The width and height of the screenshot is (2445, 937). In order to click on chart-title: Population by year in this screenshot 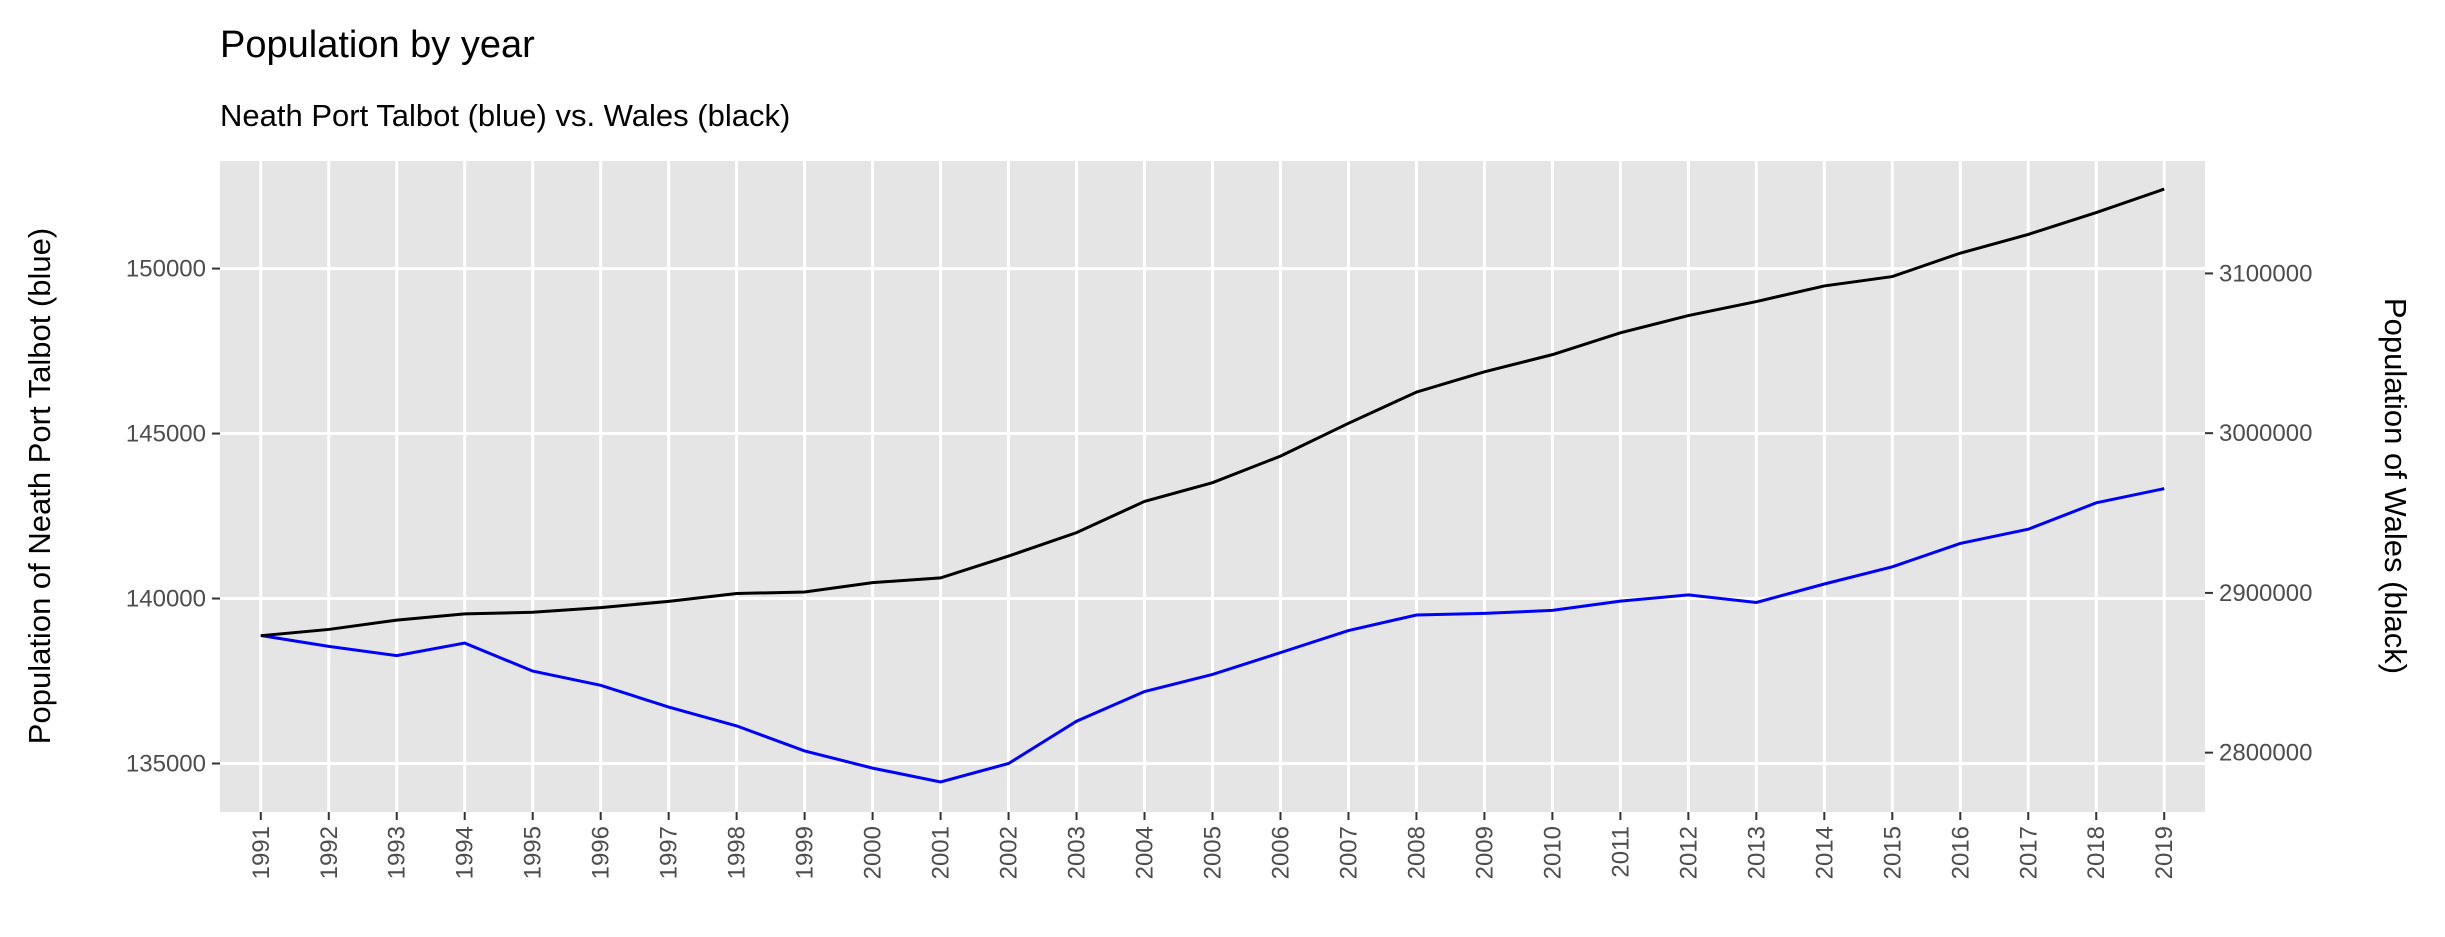, I will do `click(377, 45)`.